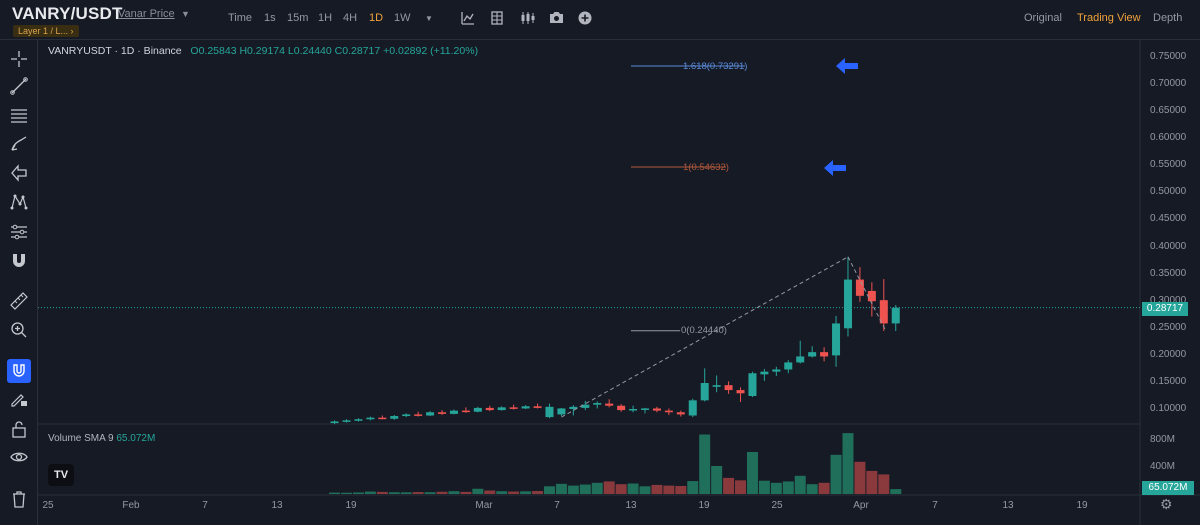  What do you see at coordinates (19, 261) in the screenshot?
I see `magnet-icon` at bounding box center [19, 261].